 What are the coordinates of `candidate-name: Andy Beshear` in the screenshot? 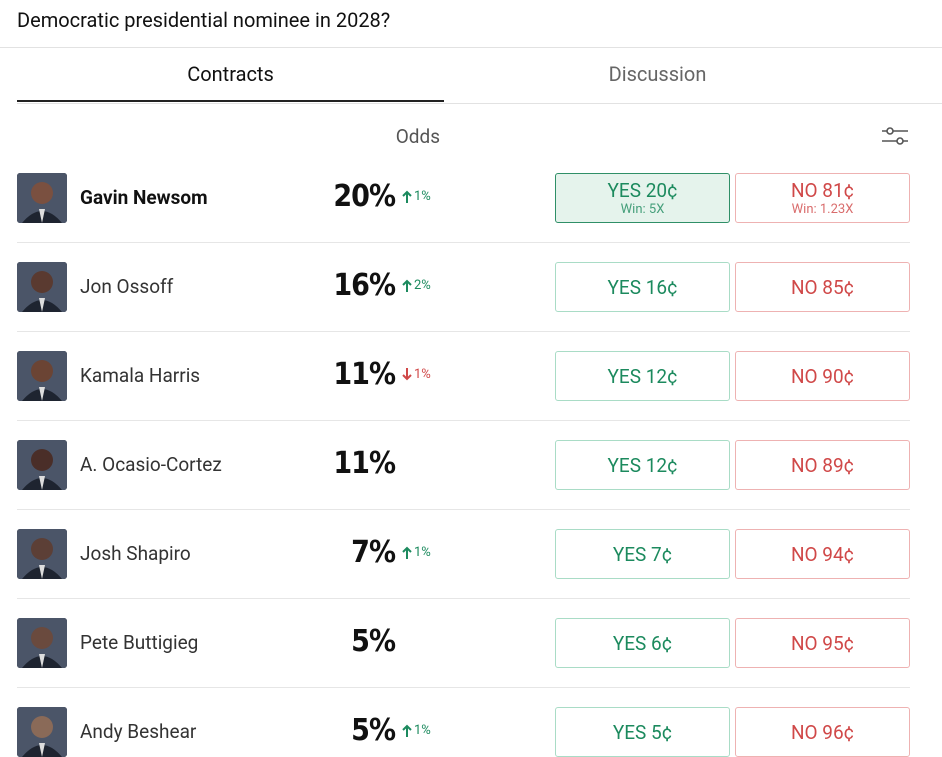 It's located at (138, 731).